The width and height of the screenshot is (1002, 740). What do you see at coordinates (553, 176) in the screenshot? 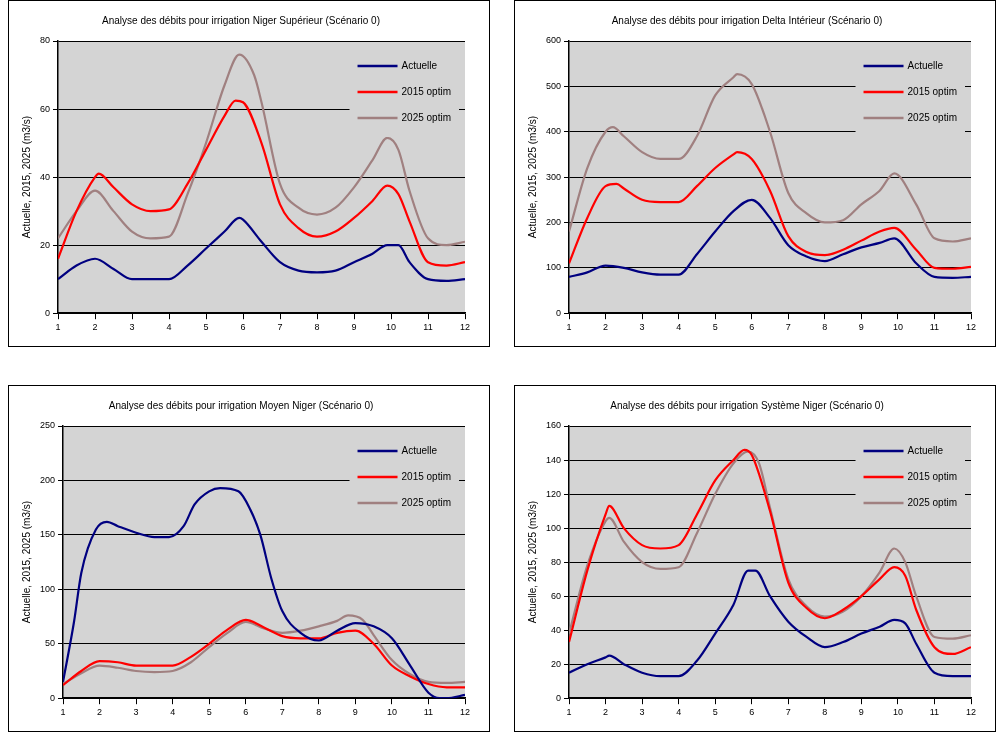
I see `y-tick-label: 300` at bounding box center [553, 176].